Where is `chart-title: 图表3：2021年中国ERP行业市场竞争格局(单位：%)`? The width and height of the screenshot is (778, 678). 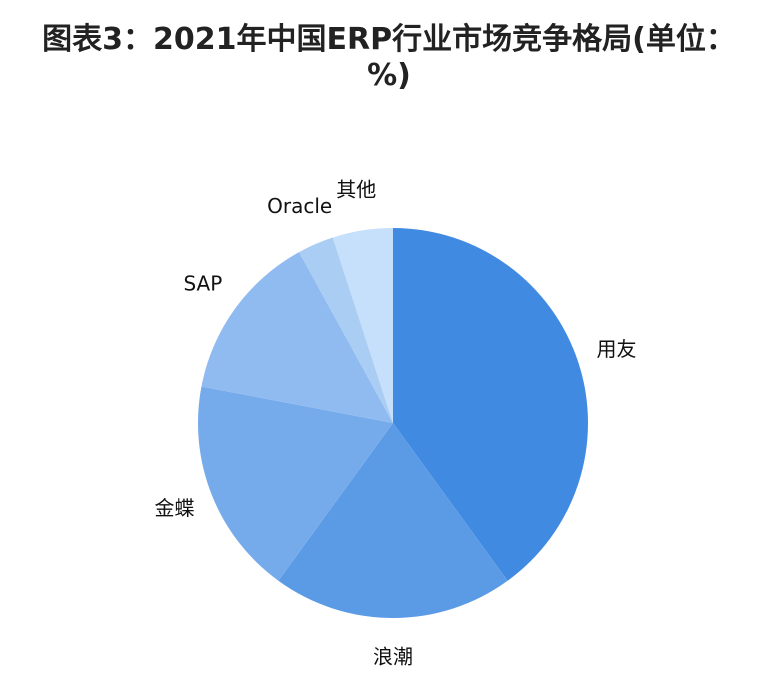 chart-title: 图表3：2021年中国ERP行业市场竞争格局(单位：%) is located at coordinates (389, 57).